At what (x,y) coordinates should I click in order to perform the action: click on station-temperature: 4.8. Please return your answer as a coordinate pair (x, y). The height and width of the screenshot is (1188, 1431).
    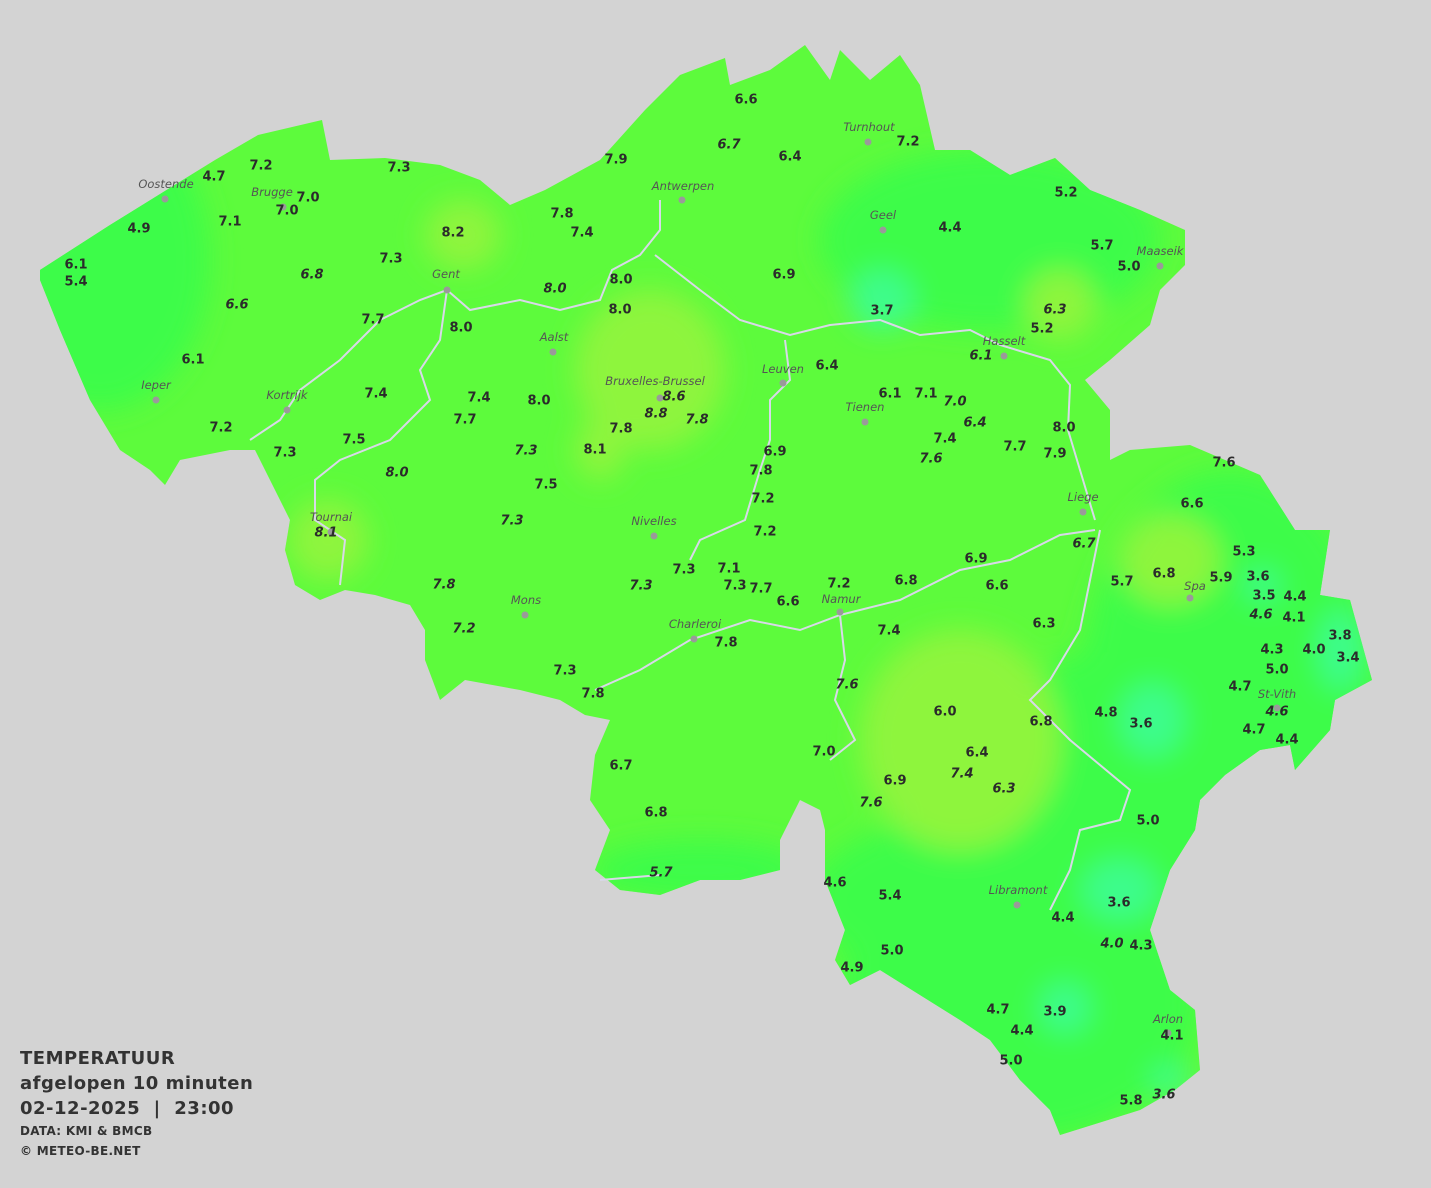
    Looking at the image, I should click on (1105, 713).